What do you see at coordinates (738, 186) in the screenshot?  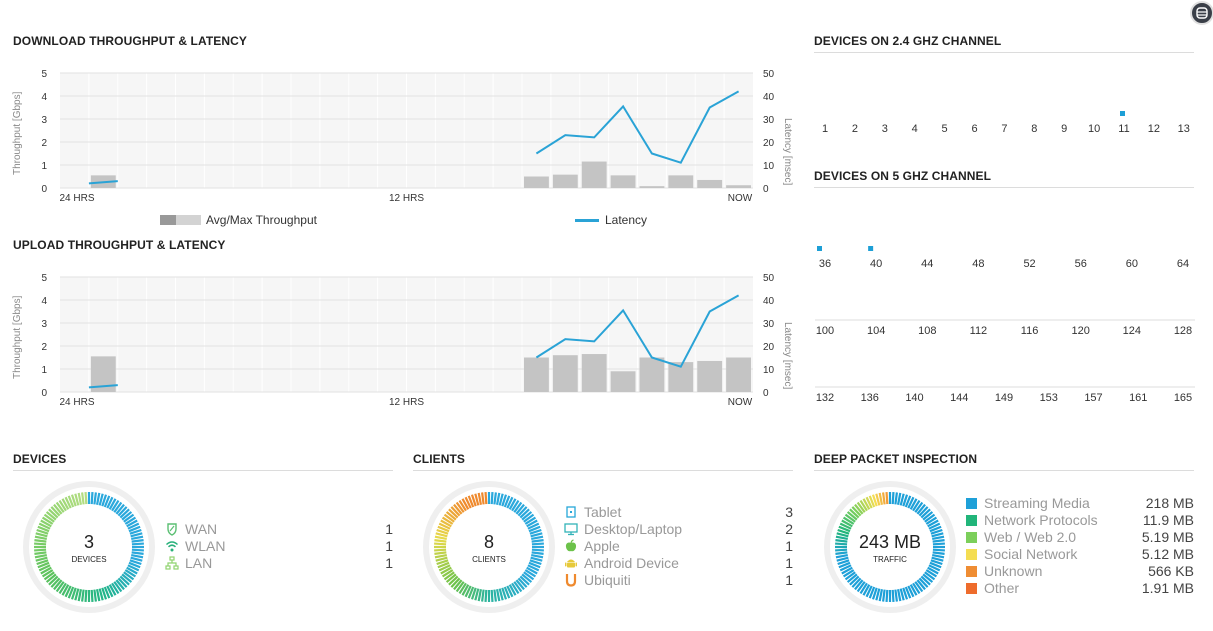 I see `download-bar` at bounding box center [738, 186].